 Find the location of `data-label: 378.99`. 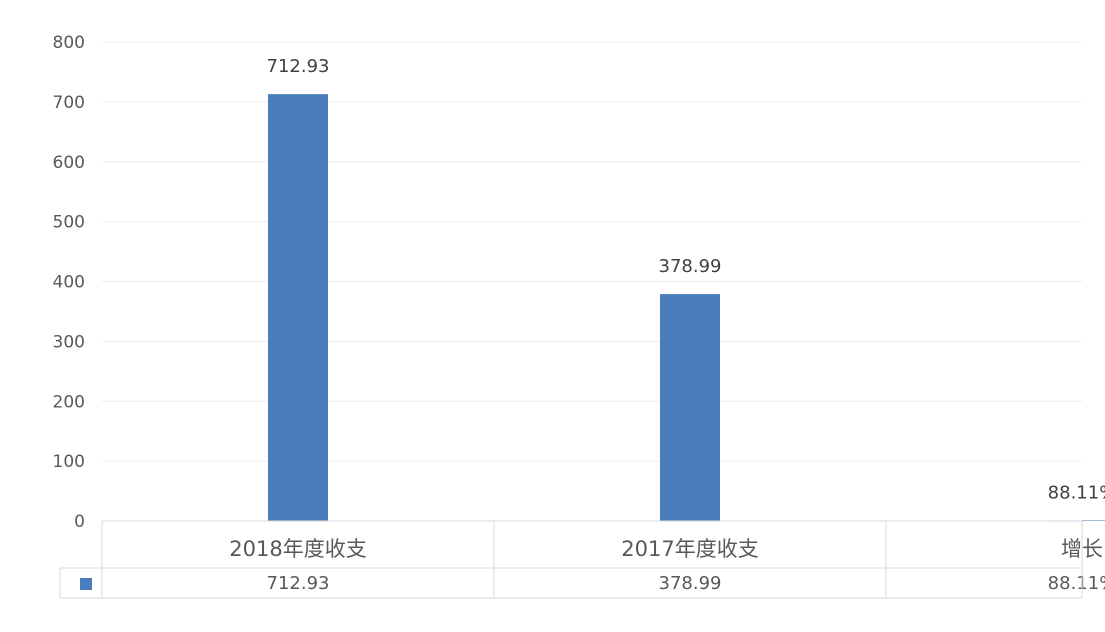

data-label: 378.99 is located at coordinates (690, 266).